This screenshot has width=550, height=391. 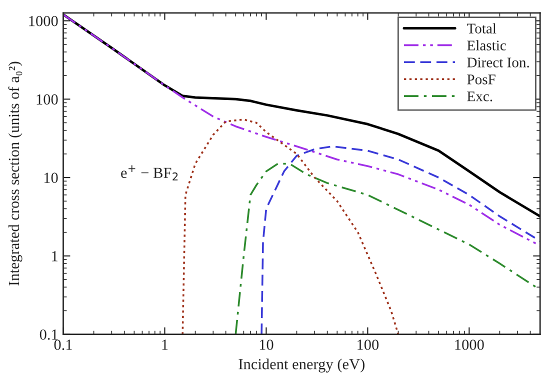 I want to click on y-tick-label: 0.1, so click(x=49, y=334).